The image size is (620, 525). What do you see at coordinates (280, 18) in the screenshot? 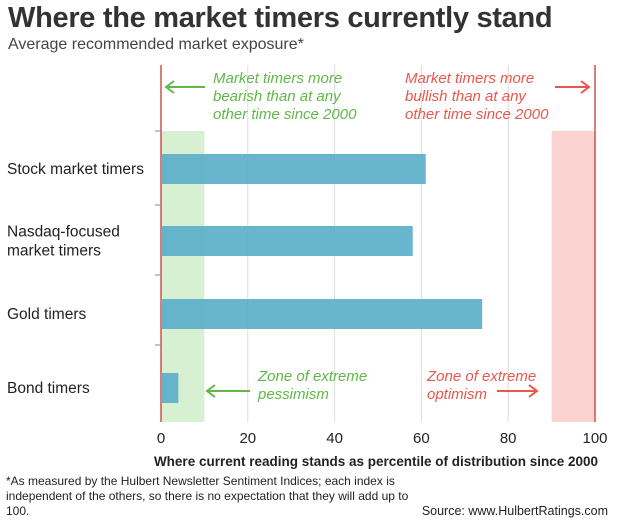
I see `chart-title: Where the market timers currently stand` at bounding box center [280, 18].